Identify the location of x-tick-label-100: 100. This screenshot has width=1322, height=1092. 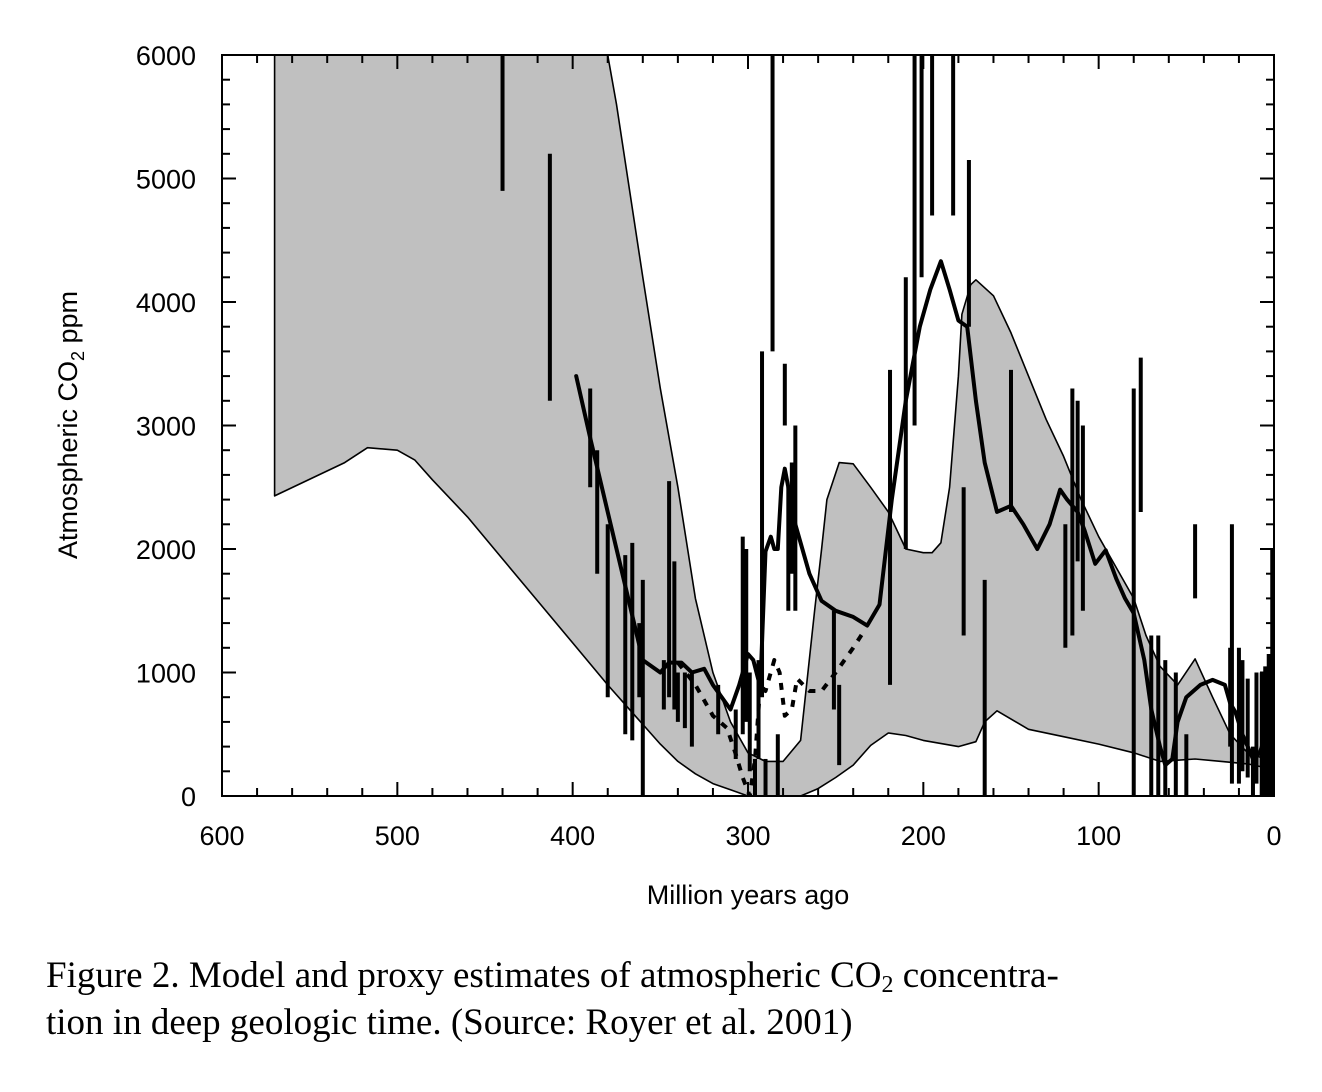
(1098, 836).